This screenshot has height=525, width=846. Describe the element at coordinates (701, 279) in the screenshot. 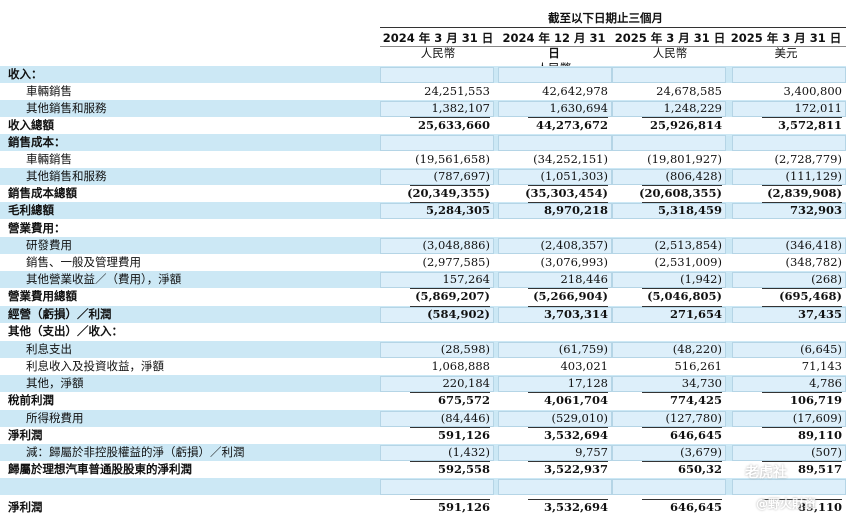

I see `row-value: (1,942)` at that location.